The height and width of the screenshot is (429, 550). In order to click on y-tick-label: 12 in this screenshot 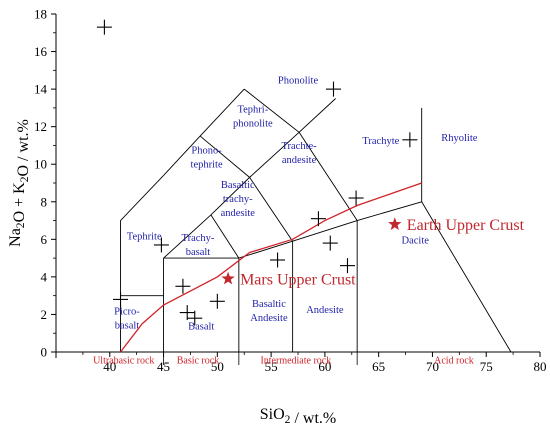, I will do `click(40, 126)`.